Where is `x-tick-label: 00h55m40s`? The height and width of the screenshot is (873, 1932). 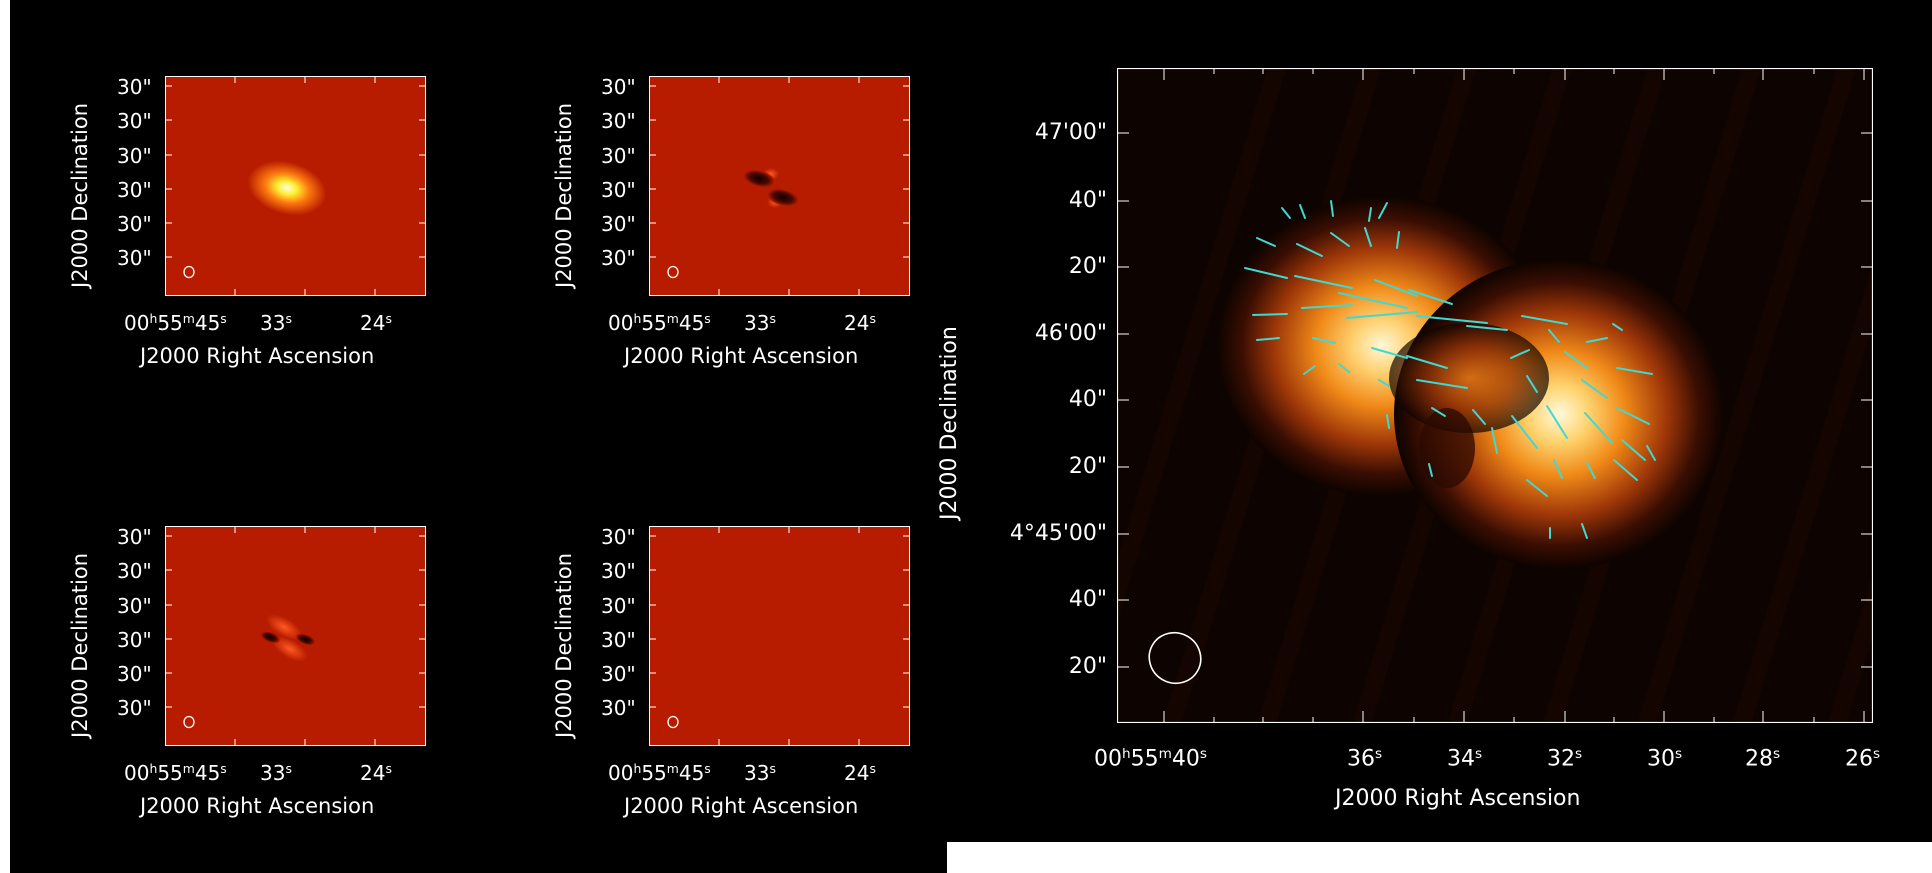 x-tick-label: 00h55m40s is located at coordinates (1151, 759).